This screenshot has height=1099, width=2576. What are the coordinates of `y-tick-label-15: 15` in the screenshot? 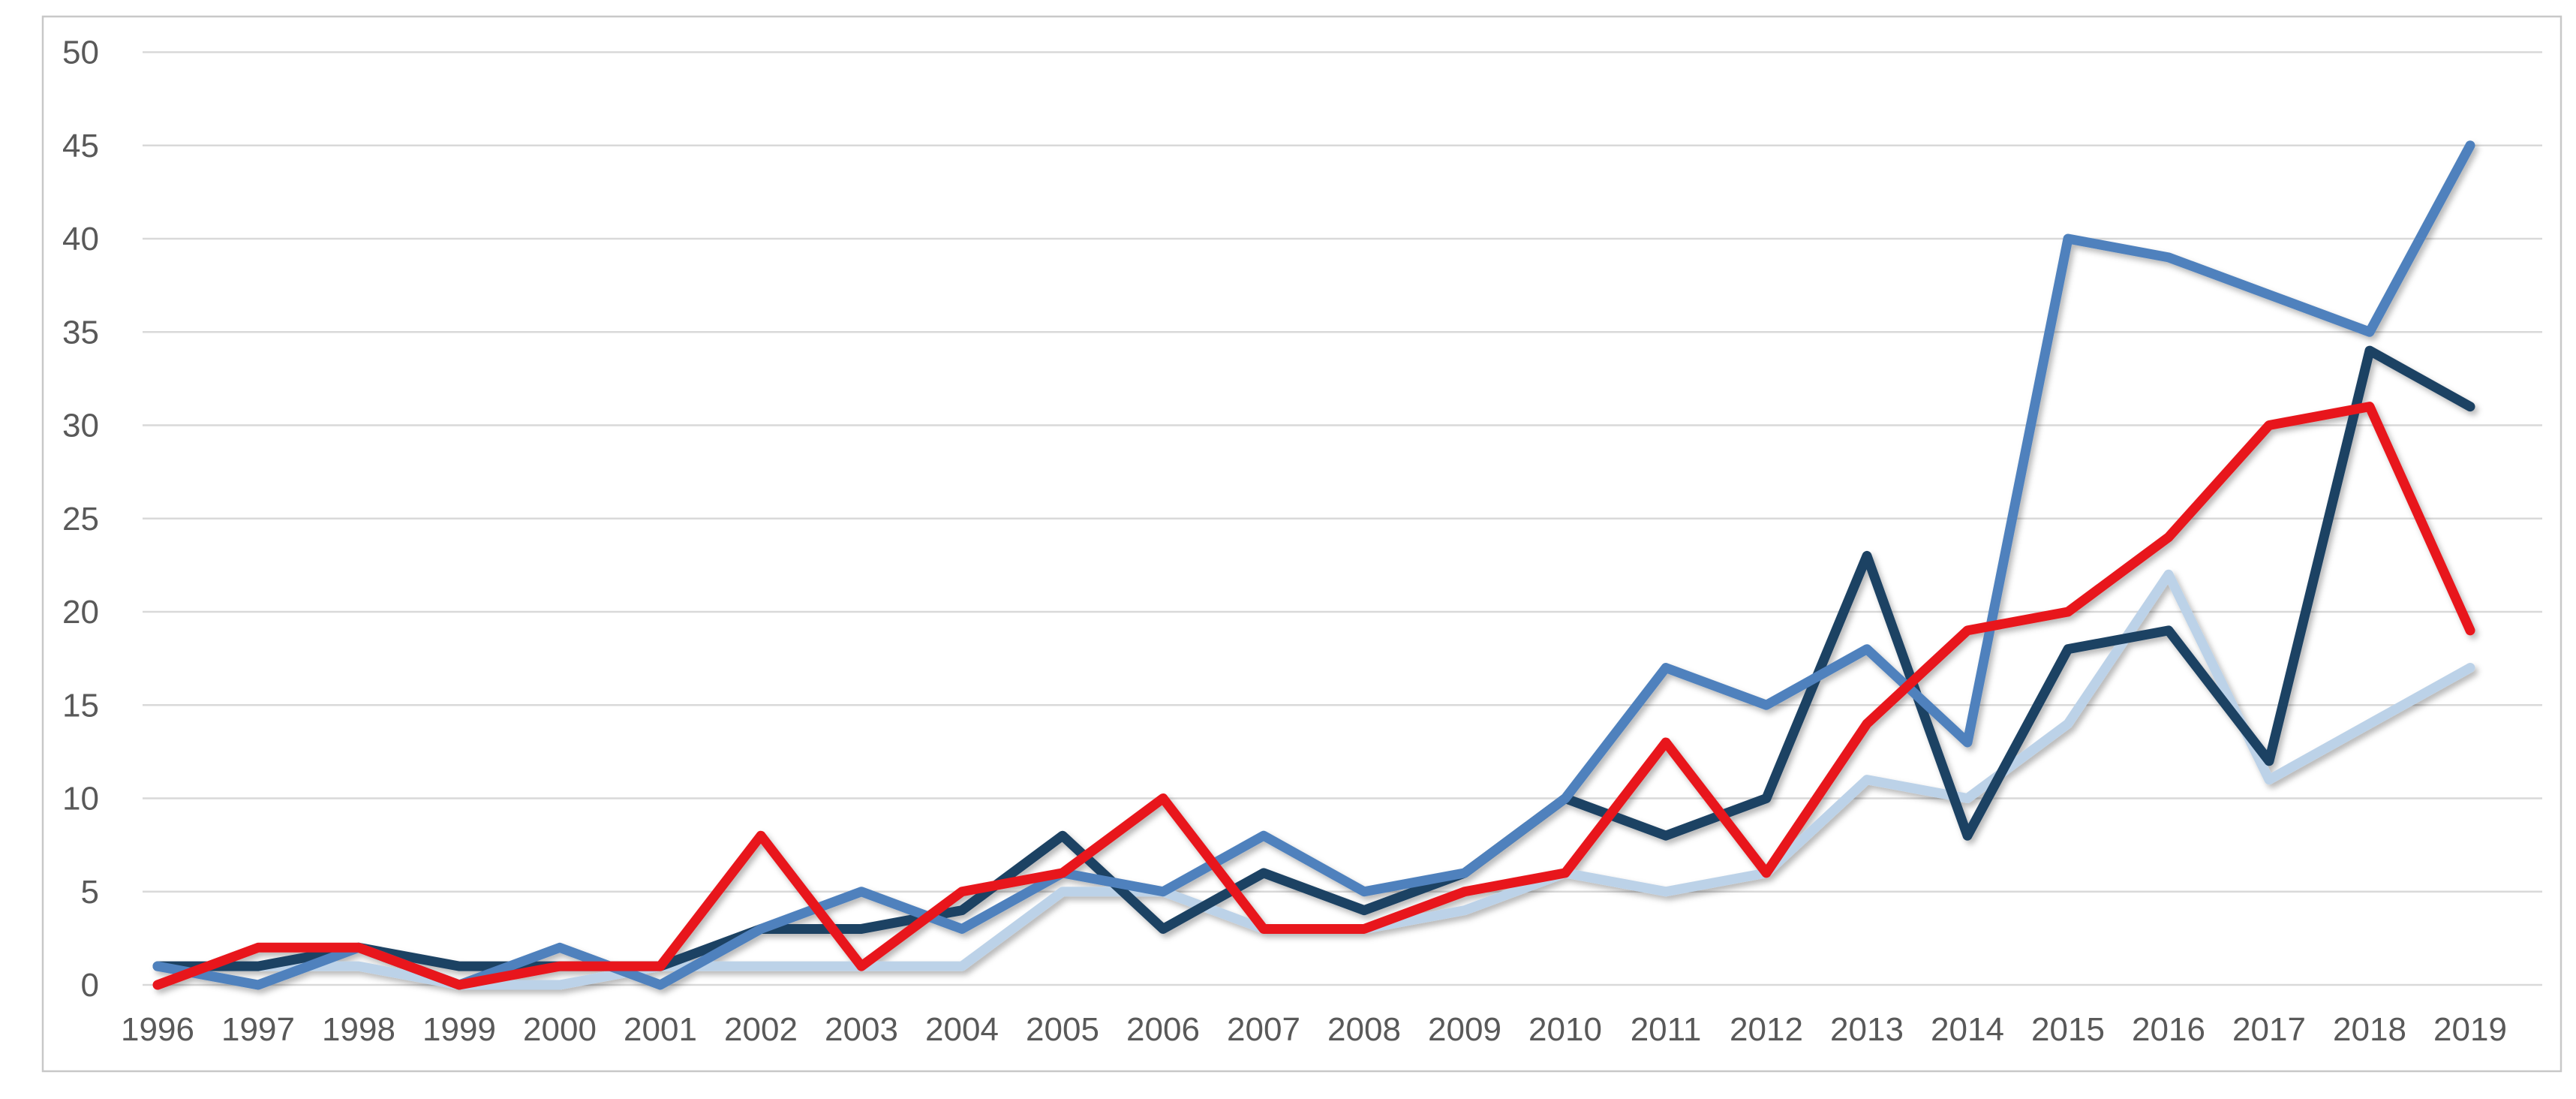 It's located at (80, 706).